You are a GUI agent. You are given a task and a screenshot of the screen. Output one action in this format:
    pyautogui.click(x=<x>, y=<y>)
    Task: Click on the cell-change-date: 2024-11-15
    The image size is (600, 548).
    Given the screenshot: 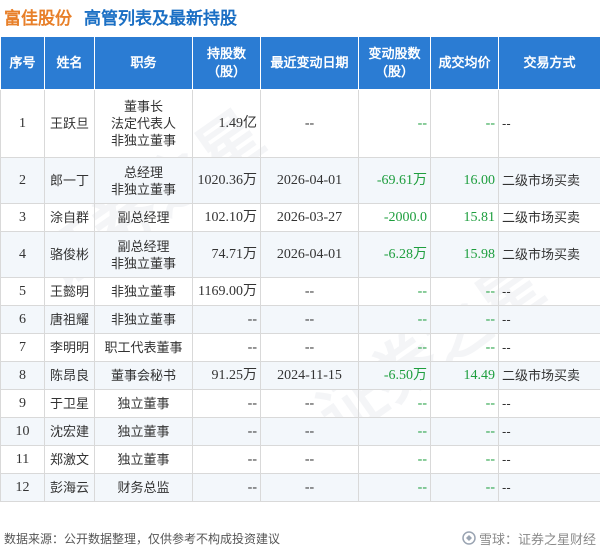 What is the action you would take?
    pyautogui.click(x=309, y=375)
    